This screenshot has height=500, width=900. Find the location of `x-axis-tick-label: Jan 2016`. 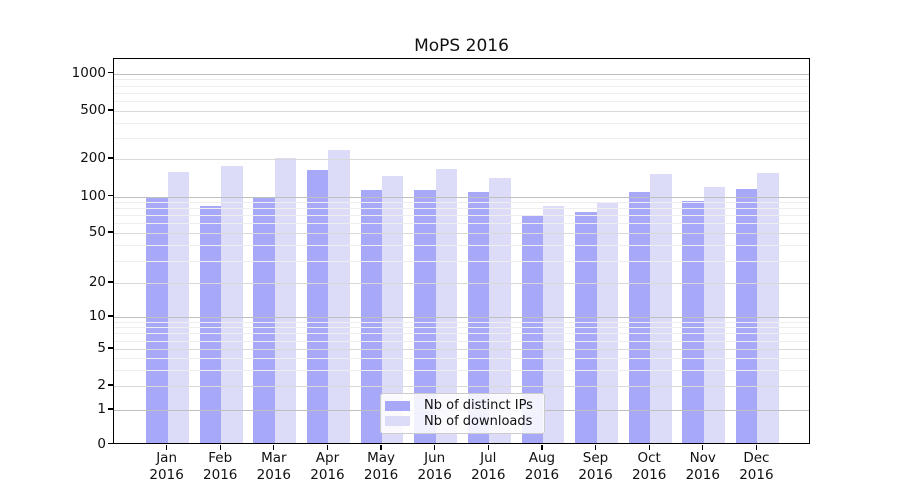

x-axis-tick-label: Jan 2016 is located at coordinates (166, 466).